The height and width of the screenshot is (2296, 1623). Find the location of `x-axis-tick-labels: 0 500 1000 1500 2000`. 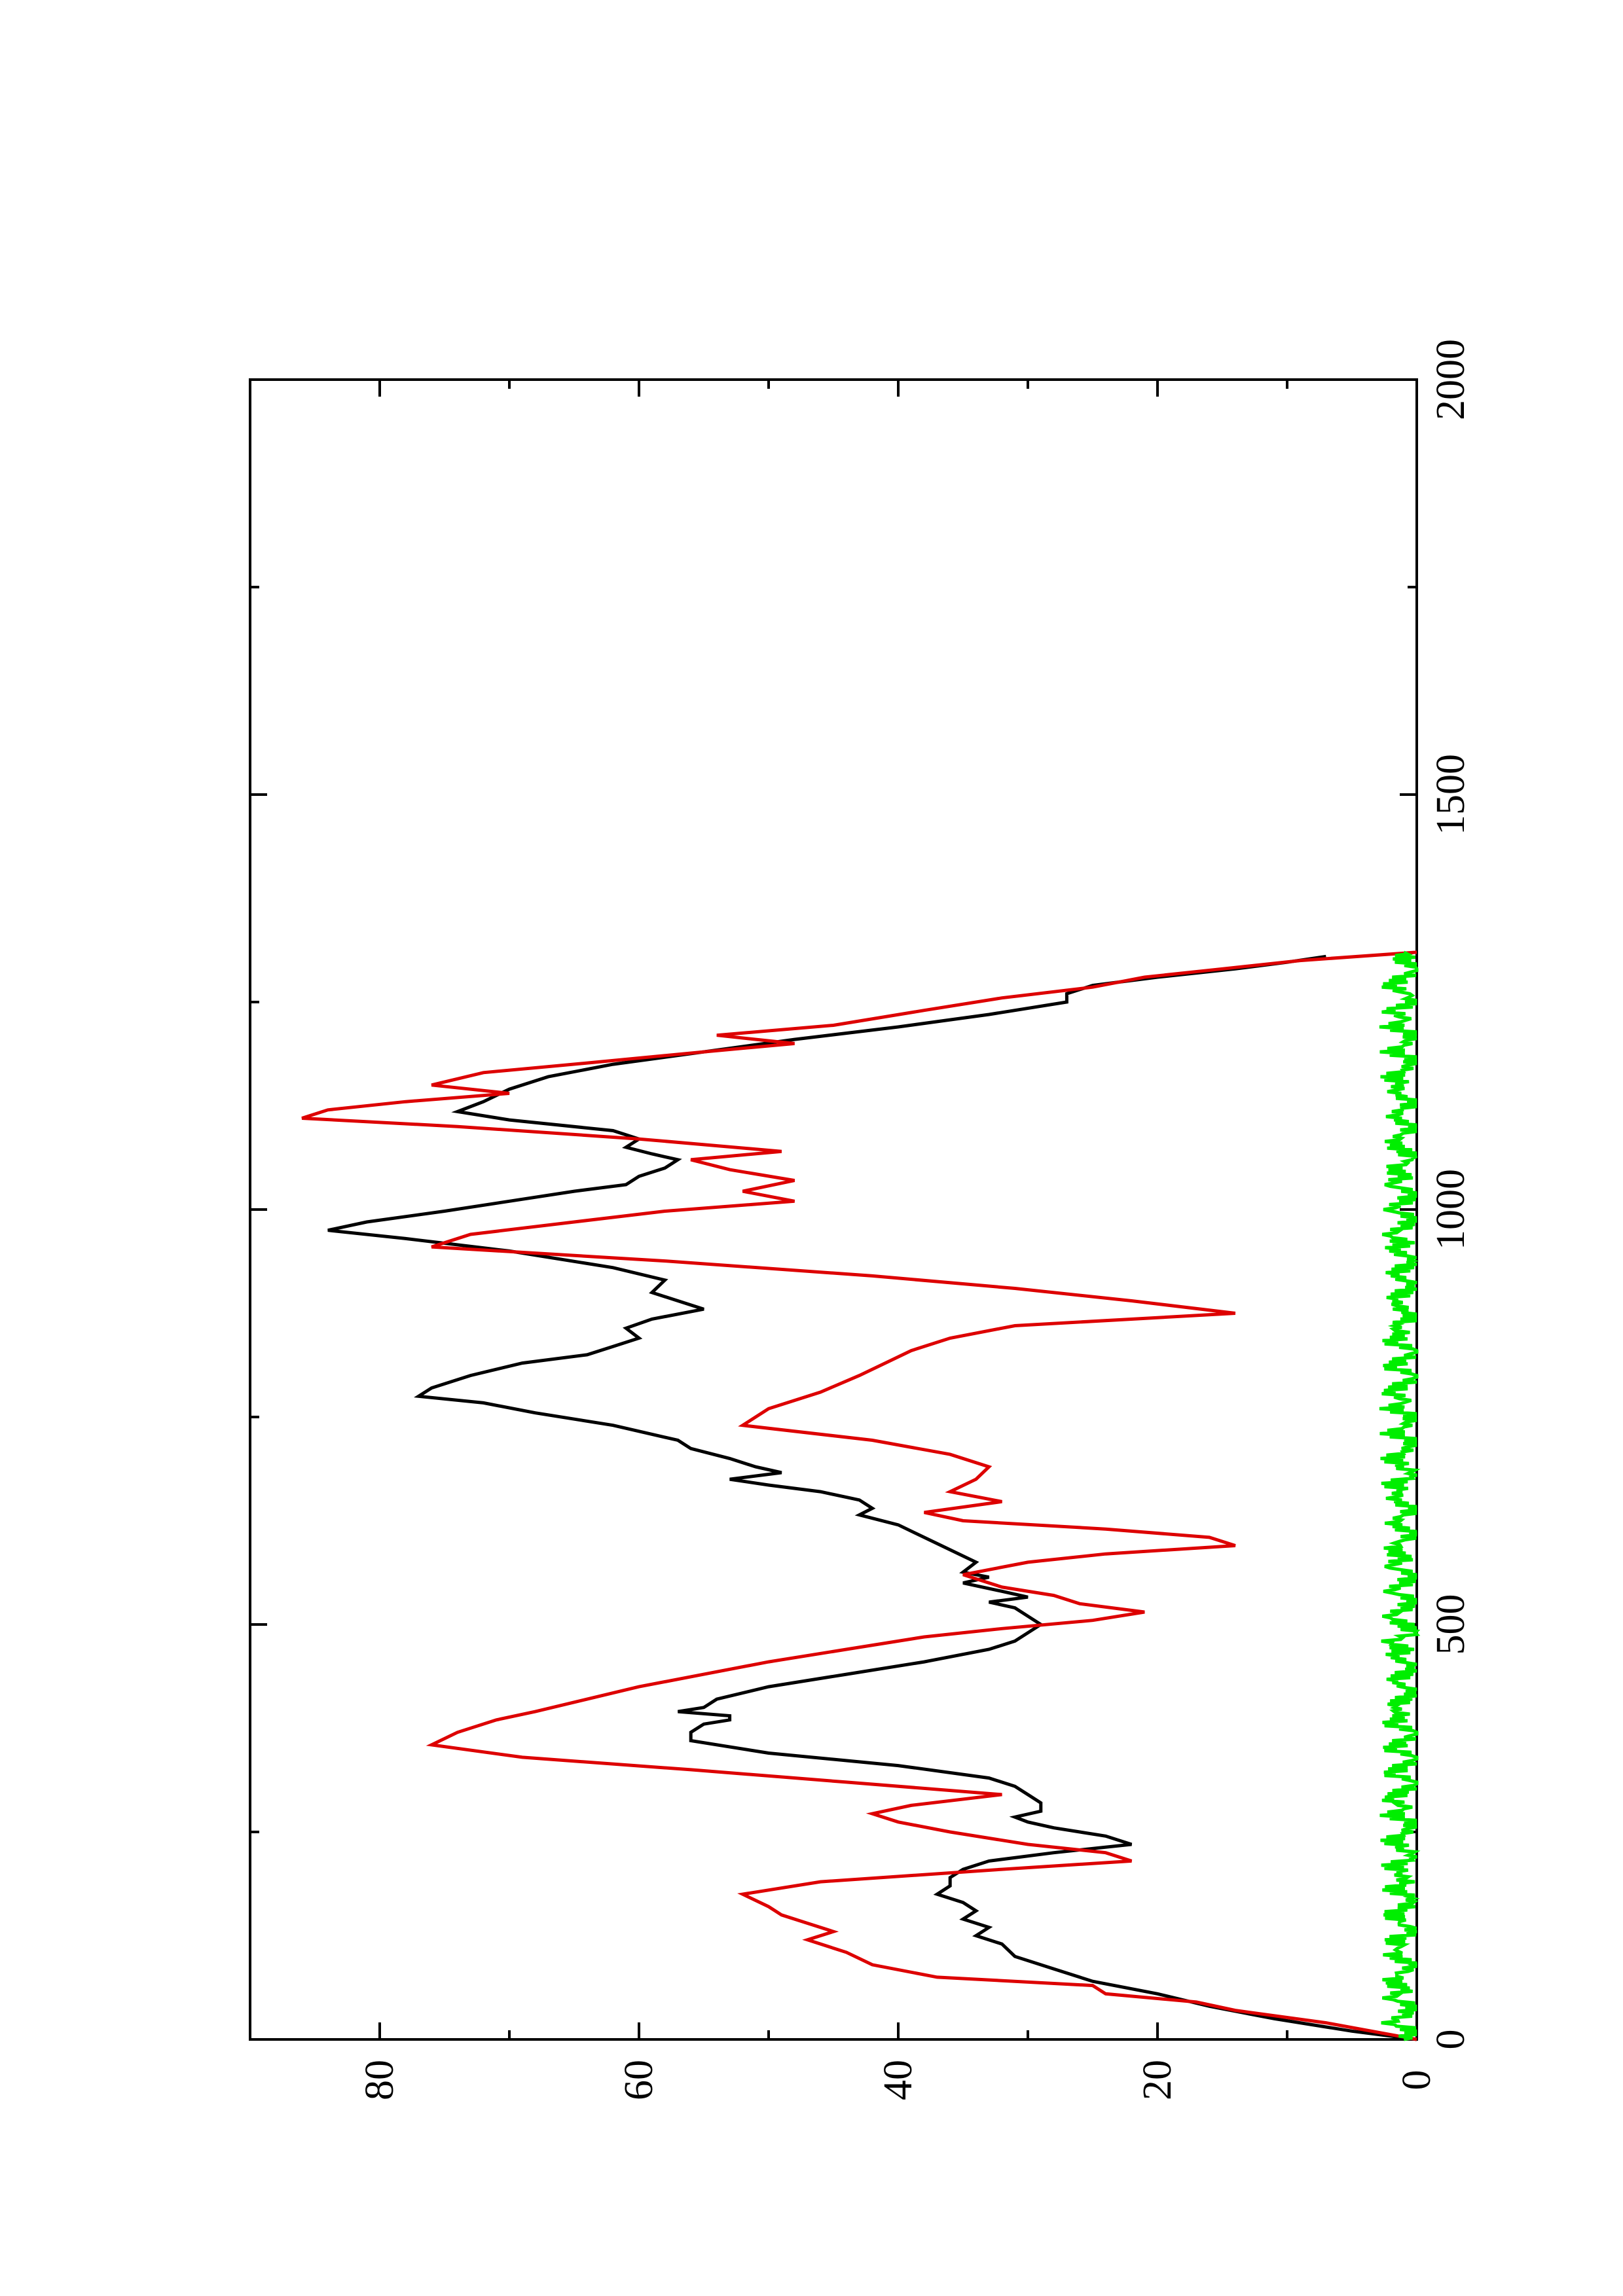

x-axis-tick-labels: 0 500 1000 1500 2000 is located at coordinates (1451, 1194).